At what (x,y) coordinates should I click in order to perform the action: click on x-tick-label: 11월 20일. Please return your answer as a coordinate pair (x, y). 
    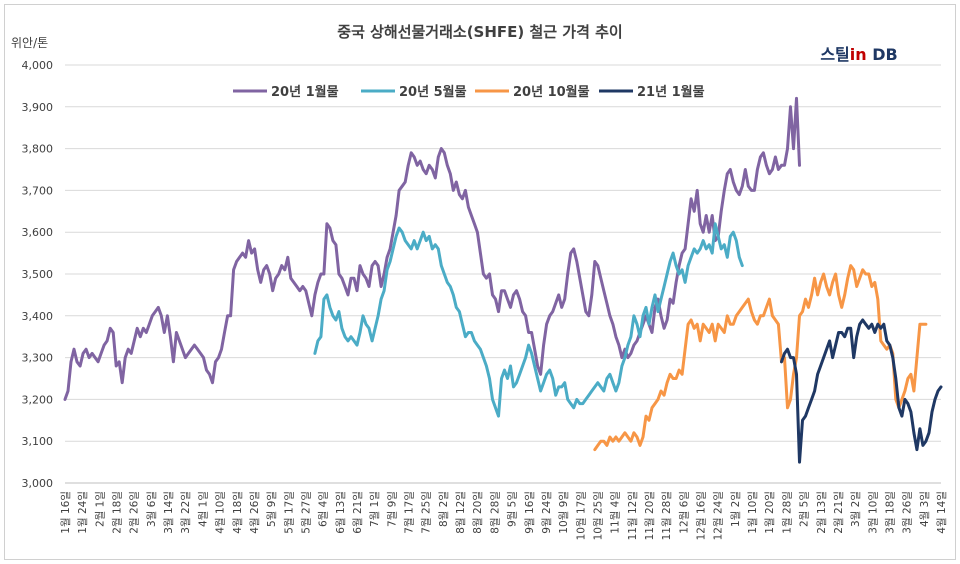
    Looking at the image, I should click on (649, 515).